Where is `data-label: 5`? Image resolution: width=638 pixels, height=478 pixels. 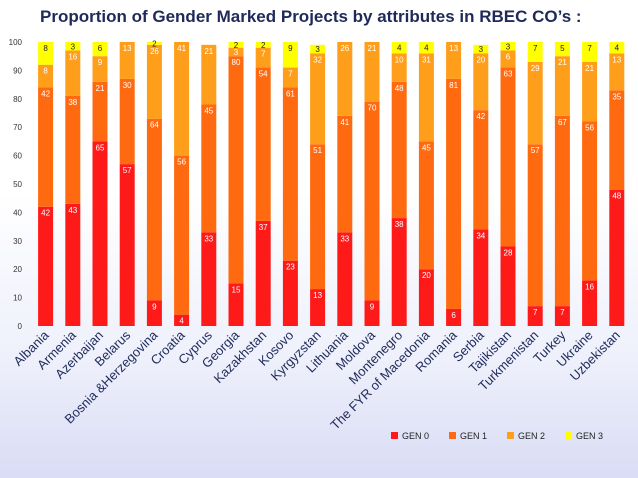 data-label: 5 is located at coordinates (562, 48).